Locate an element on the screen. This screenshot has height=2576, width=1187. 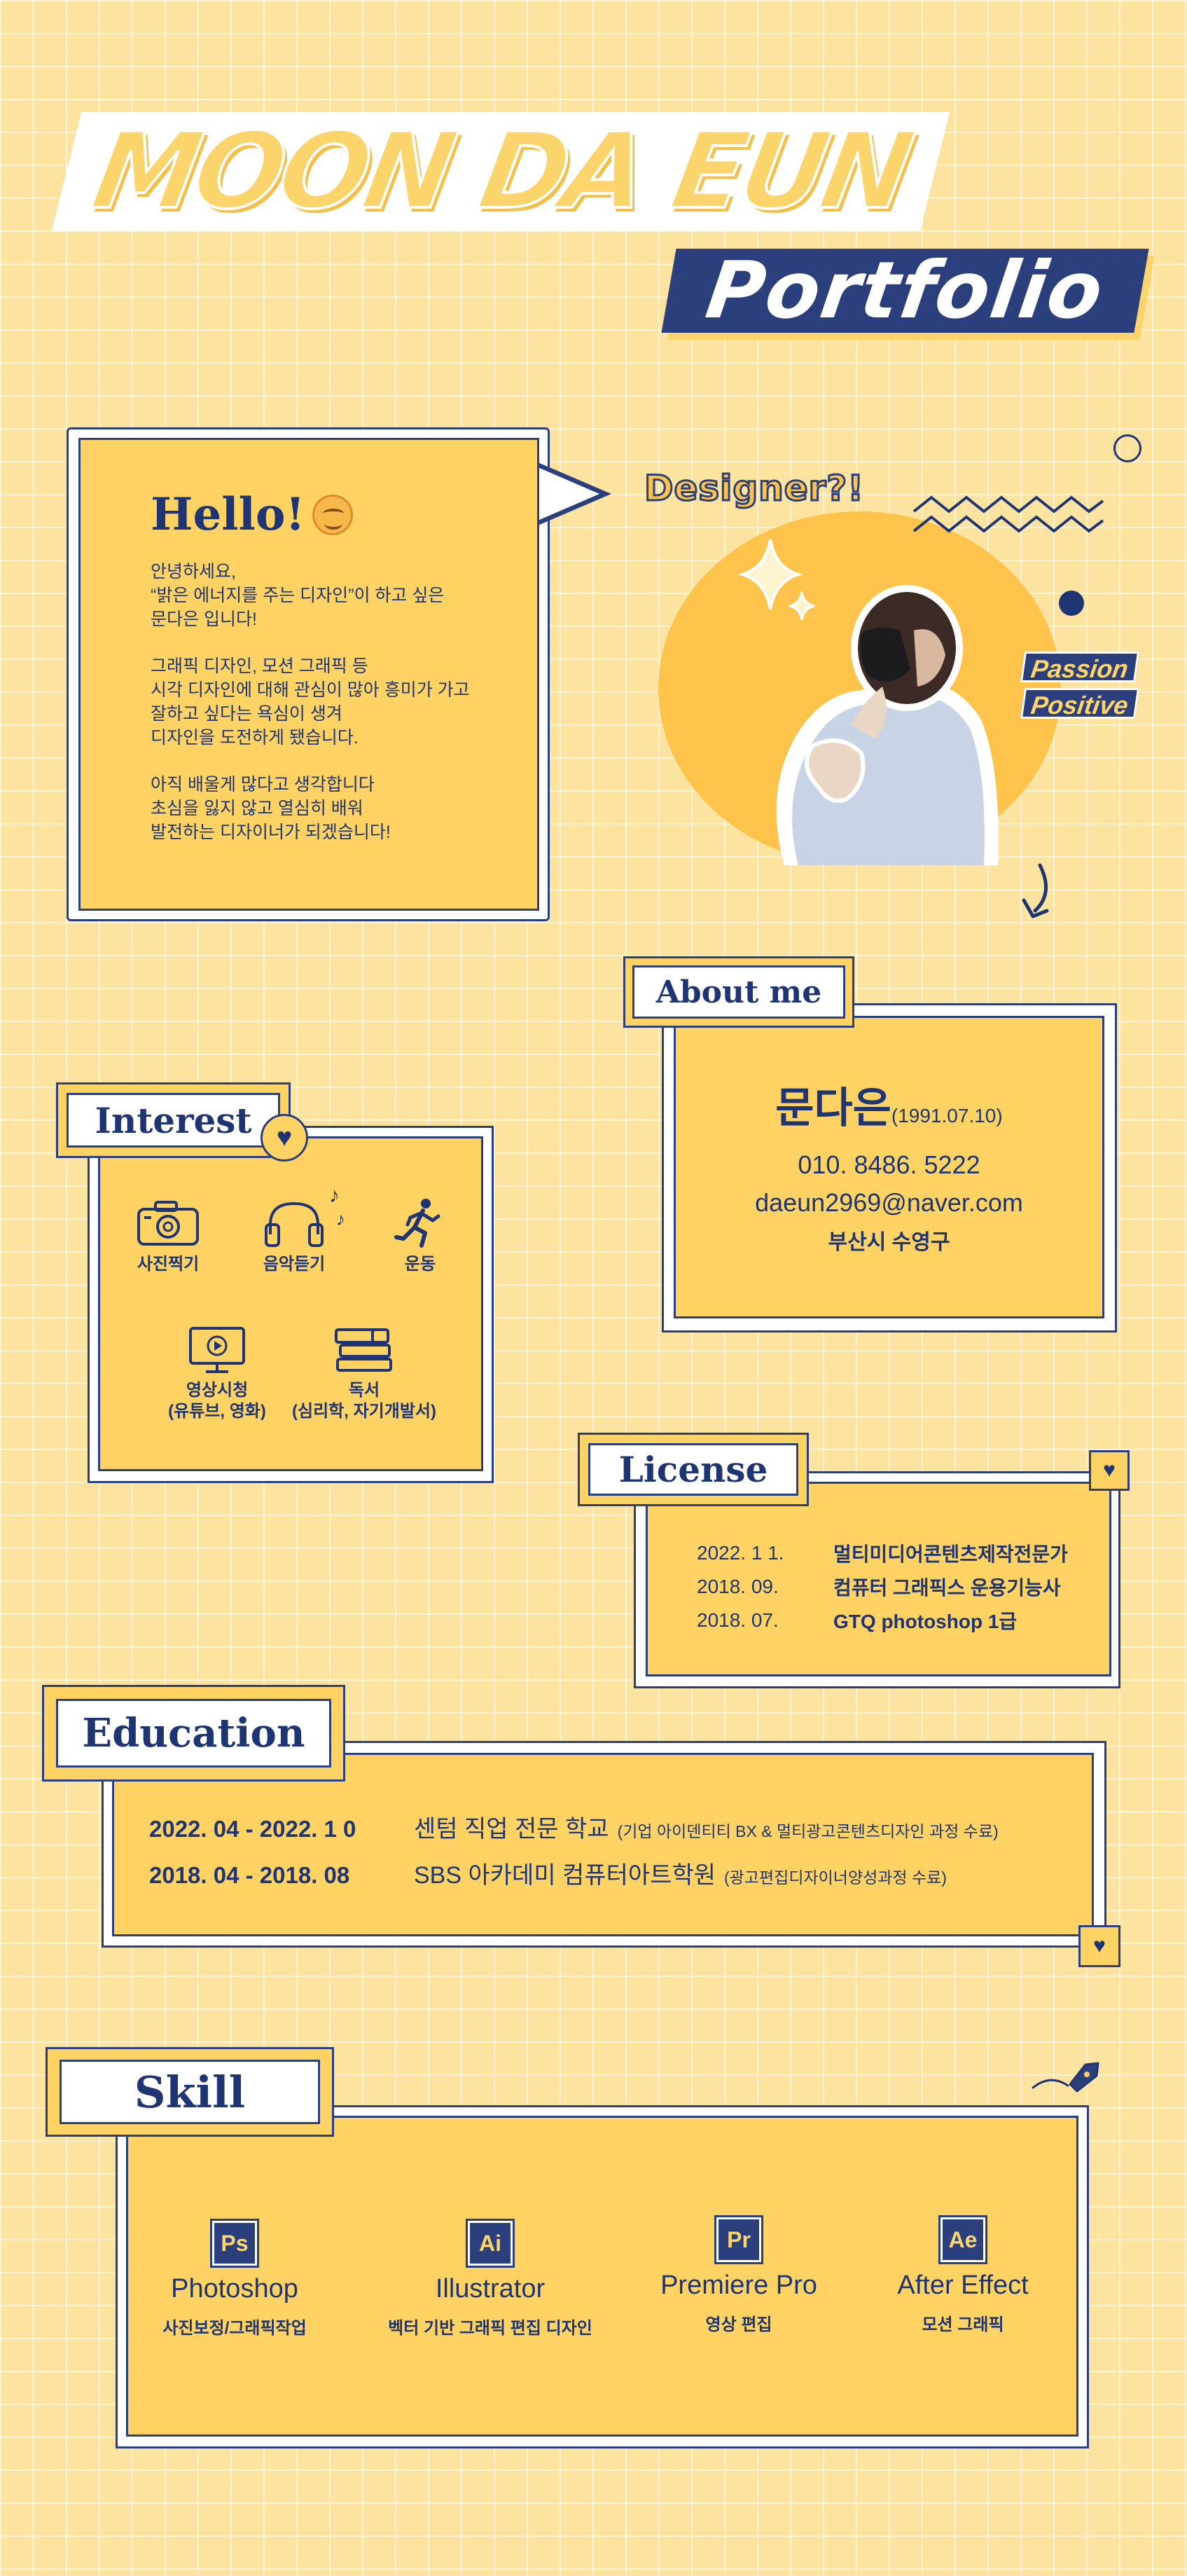
license-row: 2018. 09. 컴퓨터 그래픽스 운용기능사 is located at coordinates (903, 1587).